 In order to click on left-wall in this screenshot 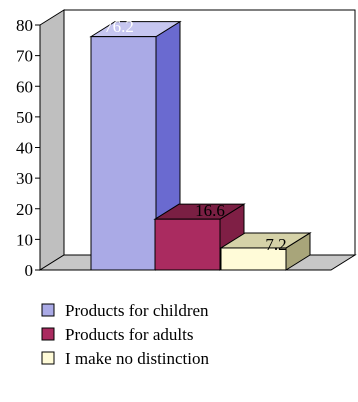, I will do `click(52, 140)`.